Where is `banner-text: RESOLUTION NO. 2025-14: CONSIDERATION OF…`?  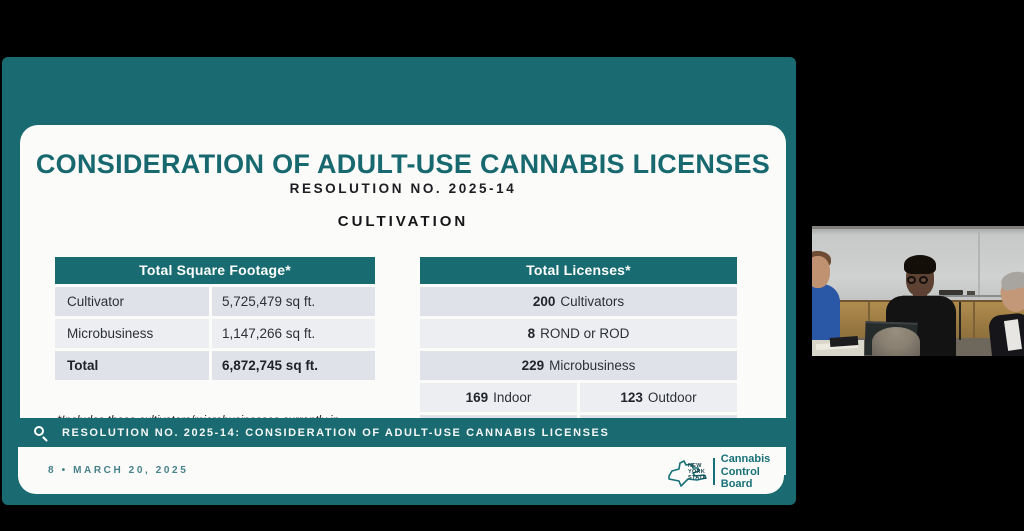 banner-text: RESOLUTION NO. 2025-14: CONSIDERATION OF… is located at coordinates (336, 432).